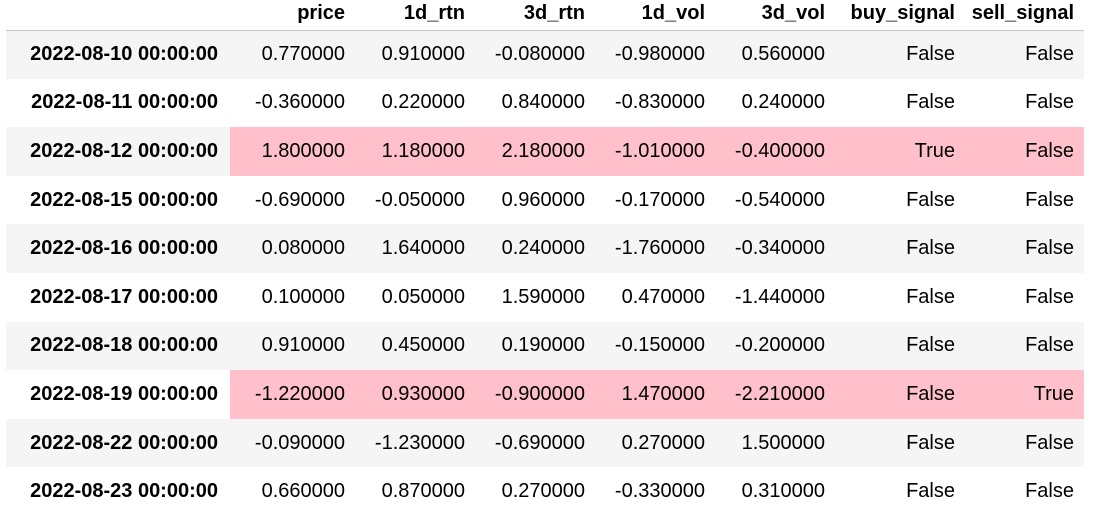 This screenshot has height=522, width=1098. What do you see at coordinates (525, 394) in the screenshot?
I see `cell-3d-rtn: -0.900000` at bounding box center [525, 394].